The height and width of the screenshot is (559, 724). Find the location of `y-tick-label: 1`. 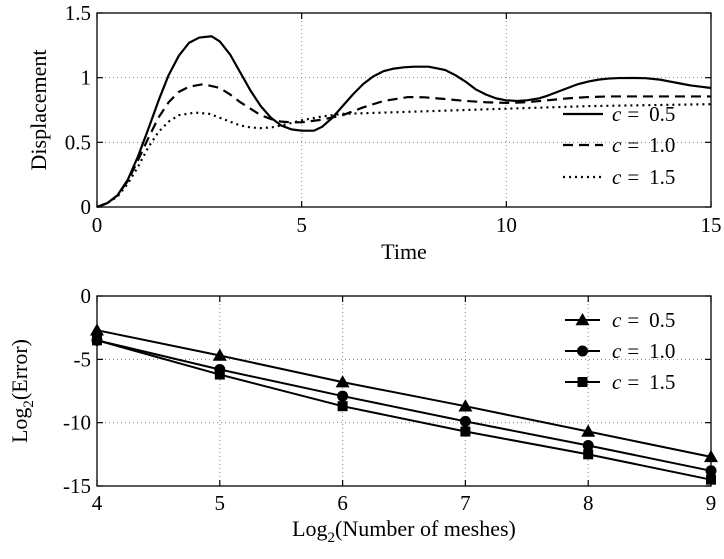

y-tick-label: 1 is located at coordinates (86, 78).